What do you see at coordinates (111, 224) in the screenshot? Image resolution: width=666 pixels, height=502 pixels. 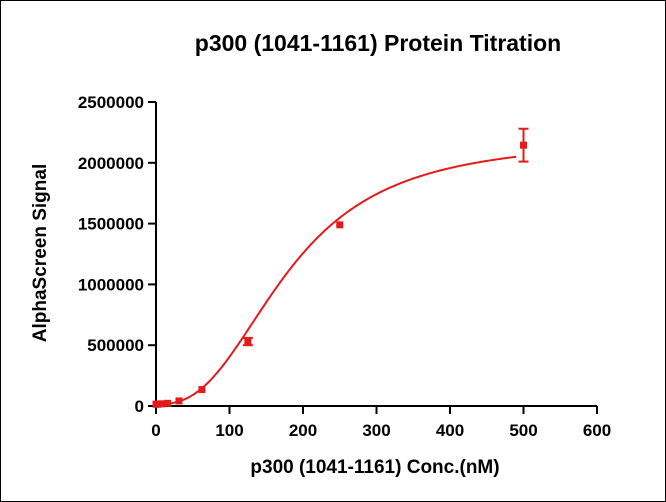 I see `y-tick-label: 1500000` at bounding box center [111, 224].